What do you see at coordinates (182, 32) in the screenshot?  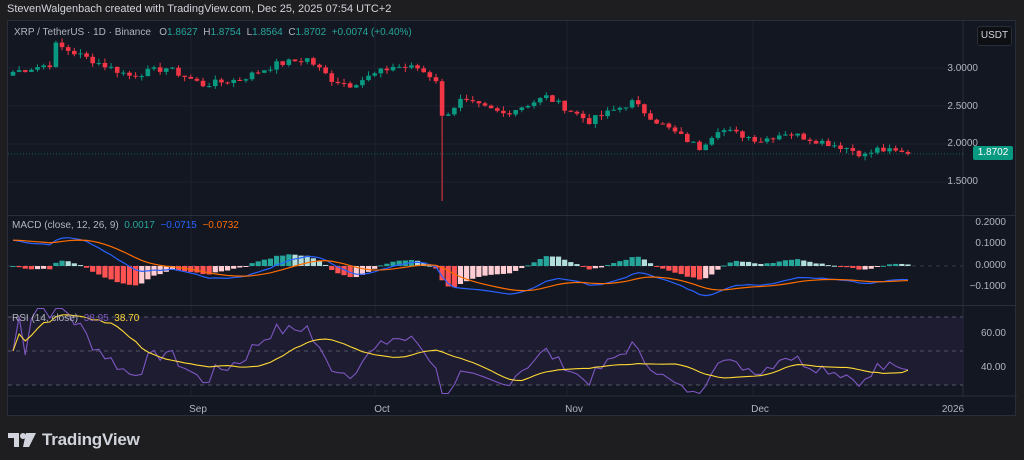 I see `open-value: 1.8627` at bounding box center [182, 32].